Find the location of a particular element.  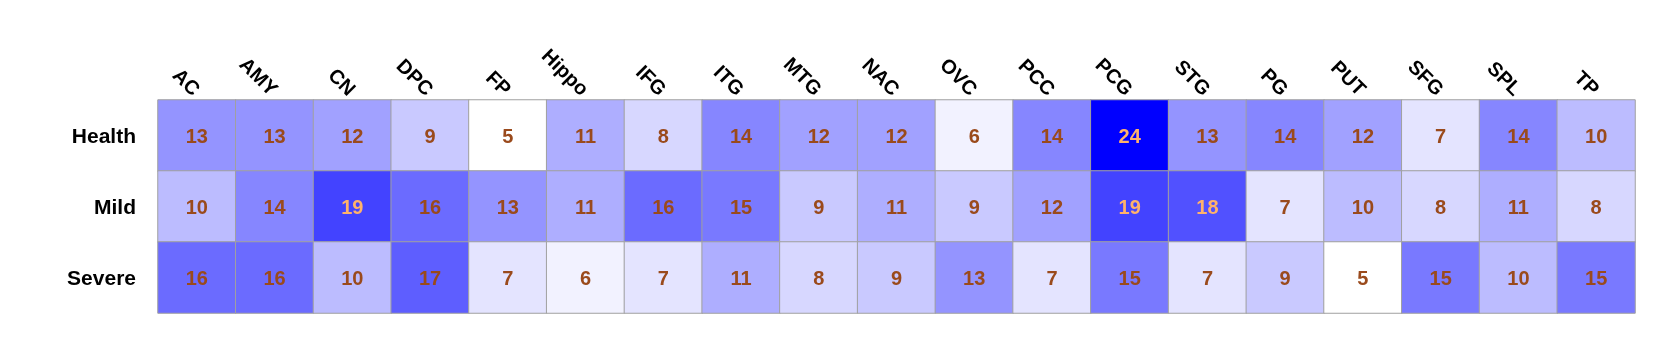

x-tick-label: ITG is located at coordinates (729, 80).